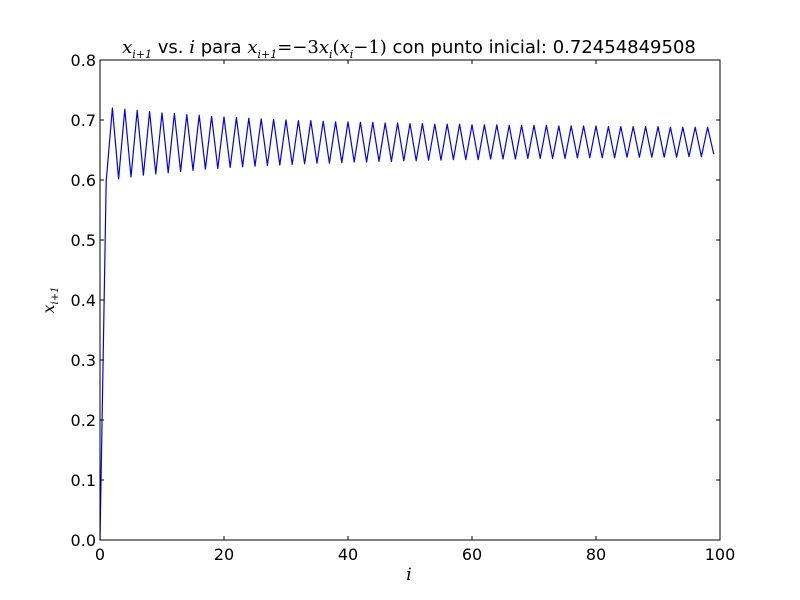 Image resolution: width=800 pixels, height=600 pixels. Describe the element at coordinates (83, 180) in the screenshot. I see `y-tick-label: 0.6` at that location.